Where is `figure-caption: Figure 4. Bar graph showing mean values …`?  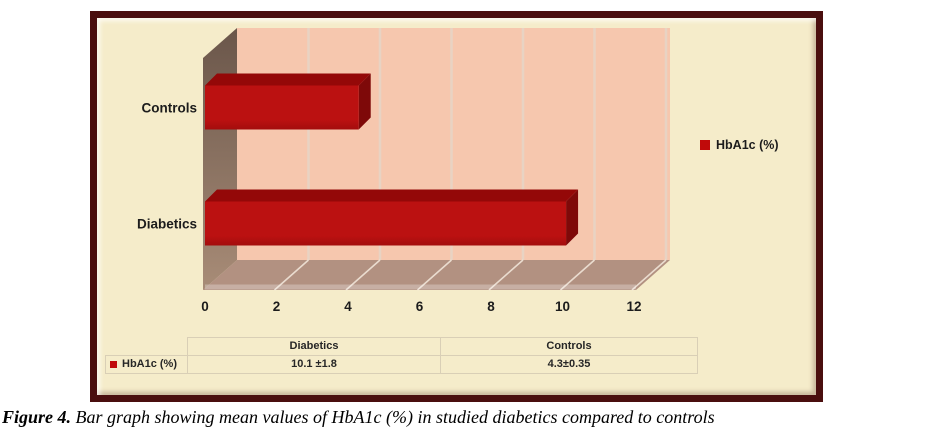 figure-caption: Figure 4. Bar graph showing mean values … is located at coordinates (465, 417).